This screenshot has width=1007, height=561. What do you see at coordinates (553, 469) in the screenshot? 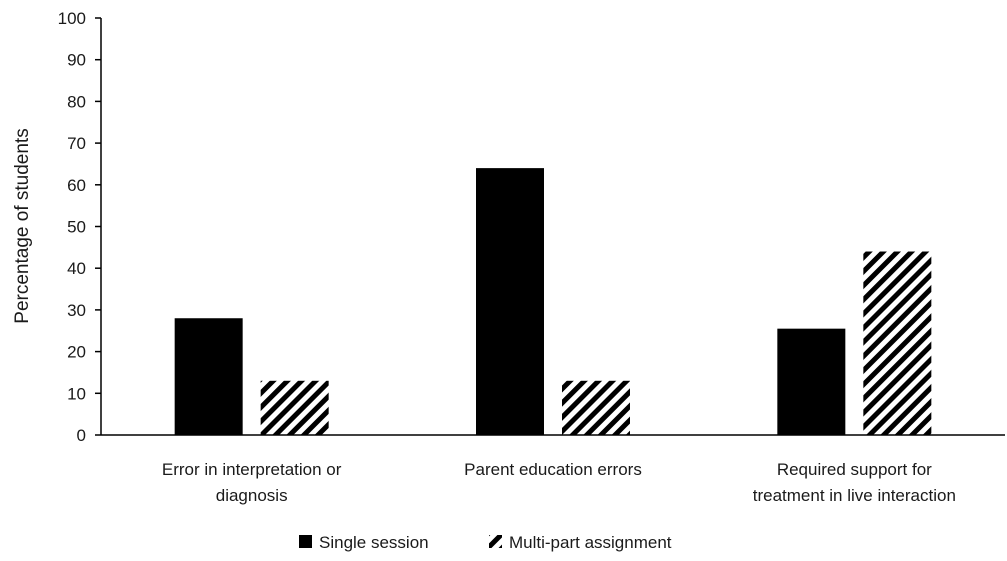
I see `x-category-label: Parent education errors` at bounding box center [553, 469].